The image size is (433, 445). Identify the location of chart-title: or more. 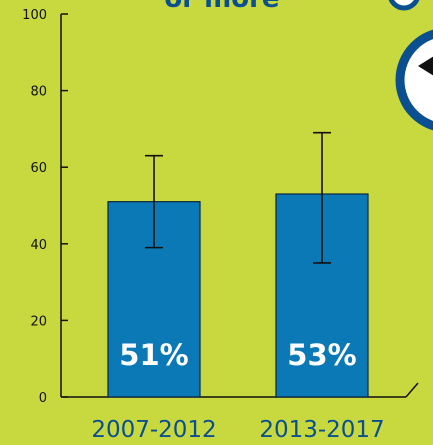
(221, 7).